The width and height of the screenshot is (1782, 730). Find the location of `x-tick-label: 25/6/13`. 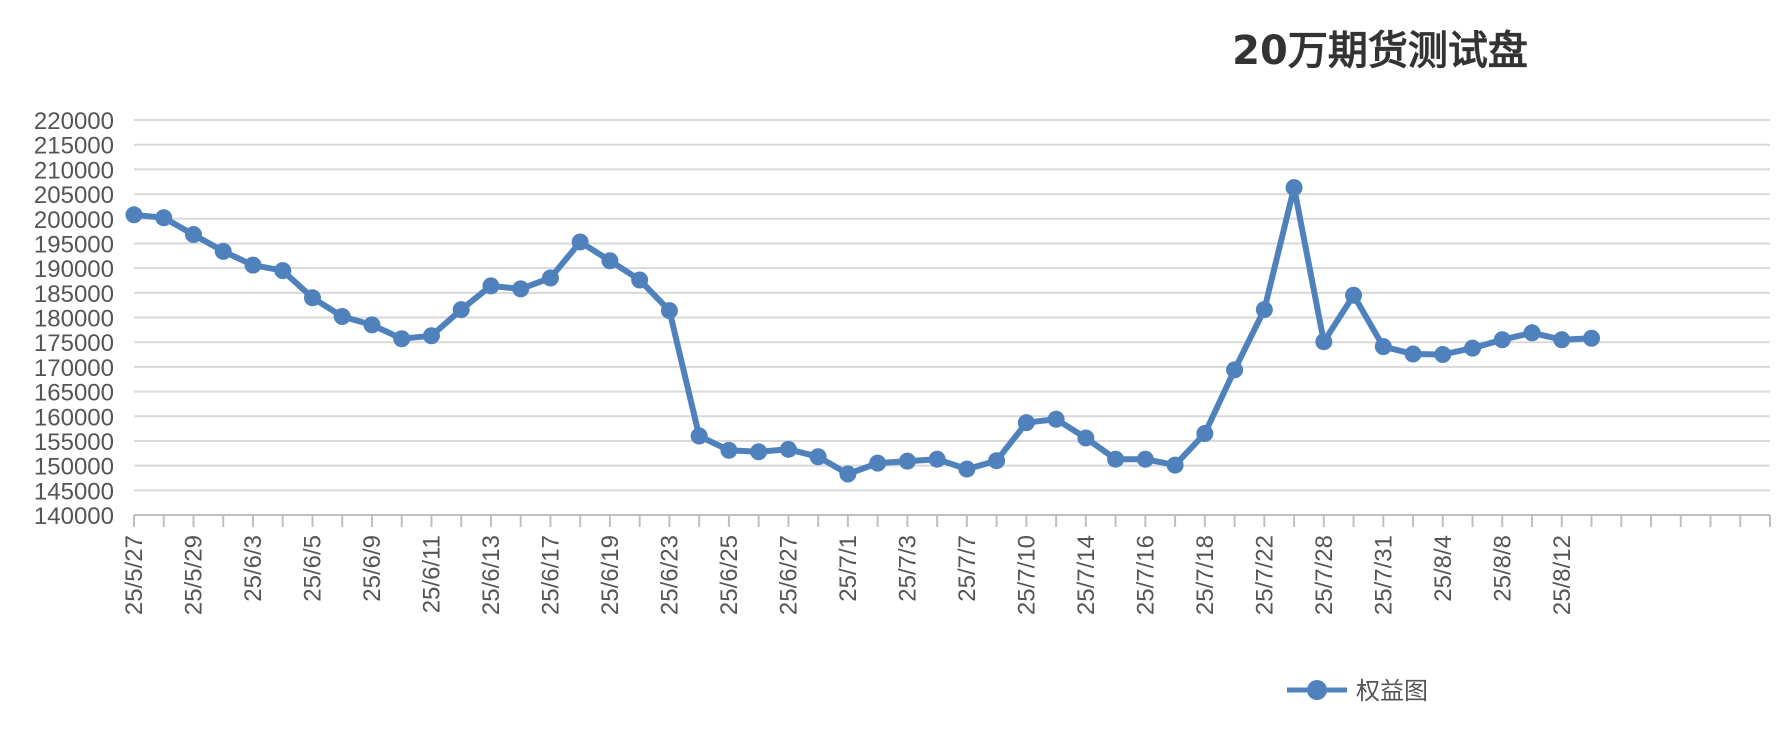

x-tick-label: 25/6/13 is located at coordinates (491, 575).